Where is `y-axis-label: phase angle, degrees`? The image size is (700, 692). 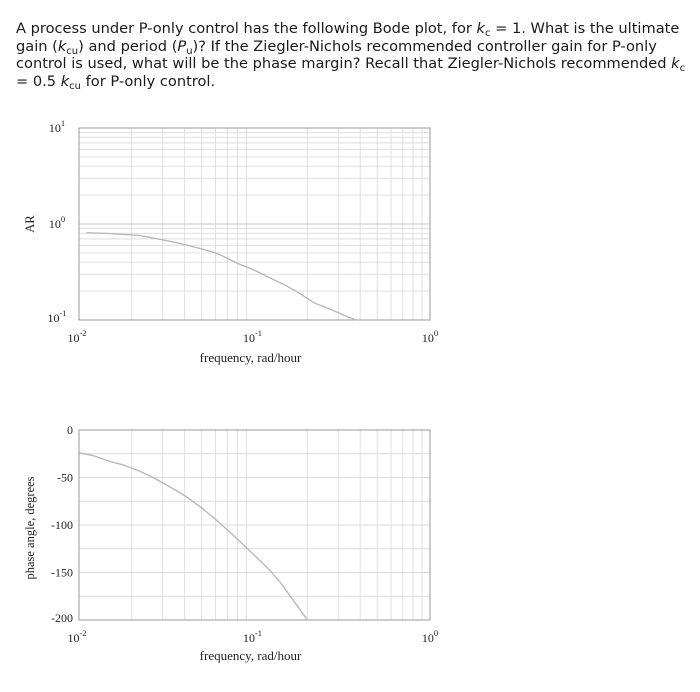 y-axis-label: phase angle, degrees is located at coordinates (30, 527).